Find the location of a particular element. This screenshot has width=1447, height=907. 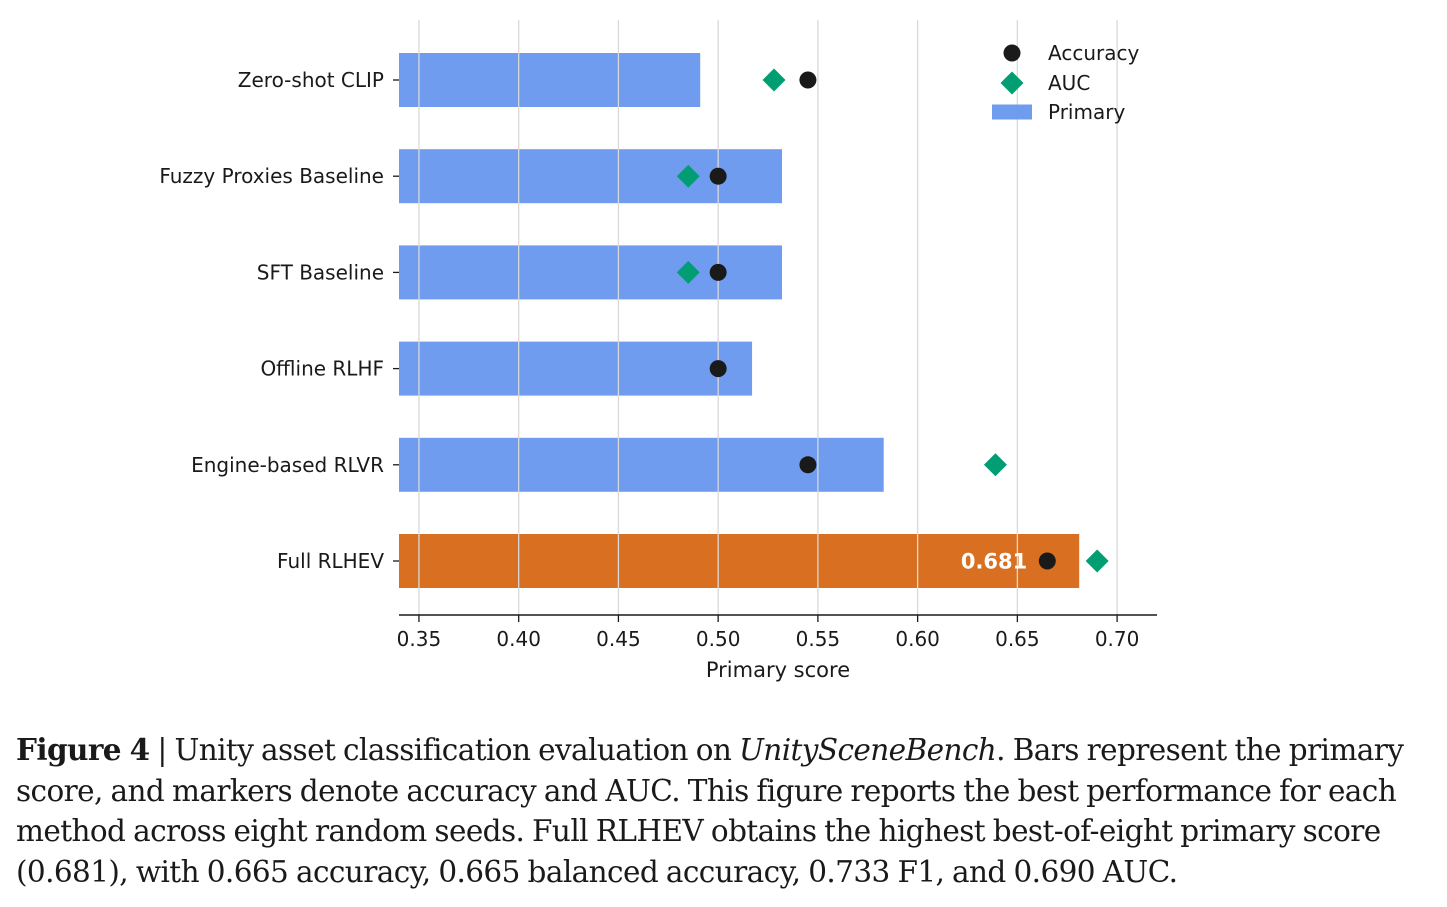

accuracy-marker-zero-shot-clip is located at coordinates (808, 80).